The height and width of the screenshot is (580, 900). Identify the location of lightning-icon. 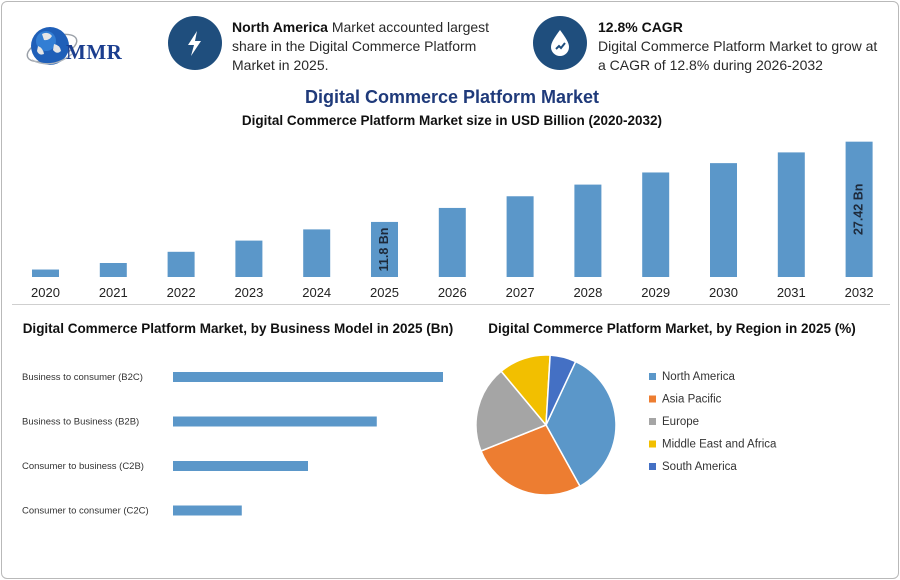
(194, 43).